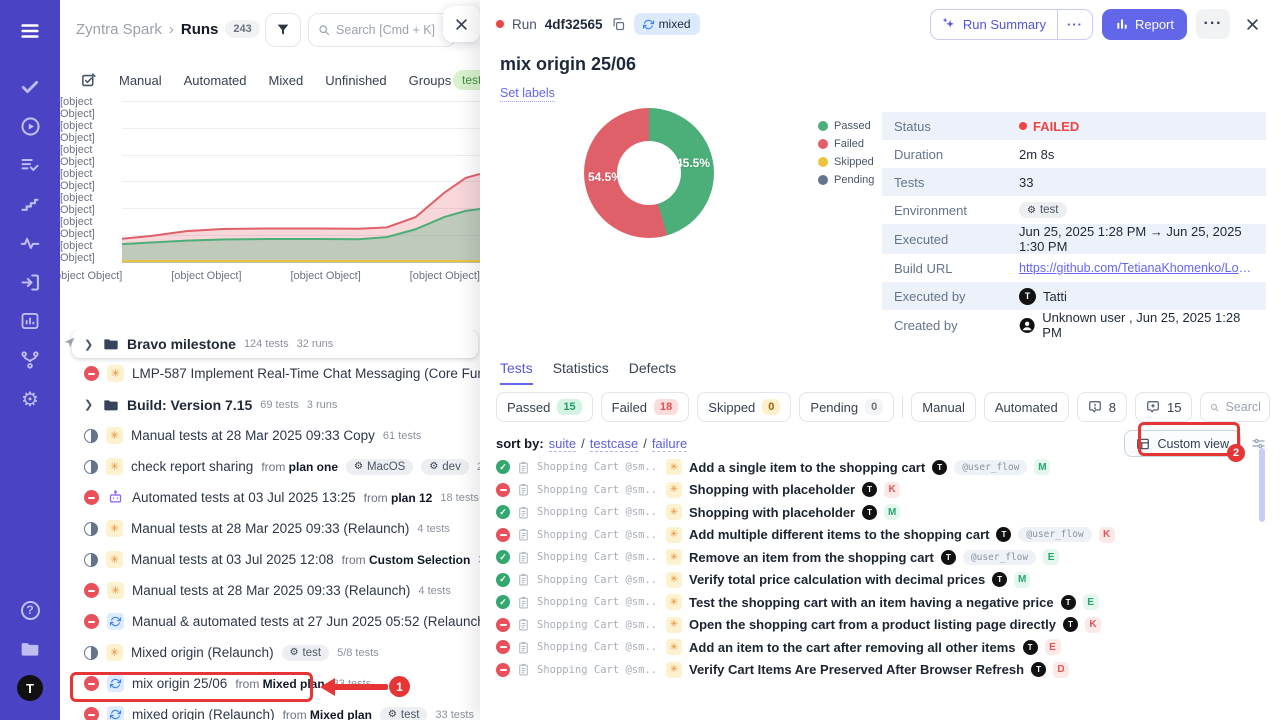 This screenshot has height=720, width=1280. What do you see at coordinates (77, 180) in the screenshot?
I see `y-tick-label: [object Object]` at bounding box center [77, 180].